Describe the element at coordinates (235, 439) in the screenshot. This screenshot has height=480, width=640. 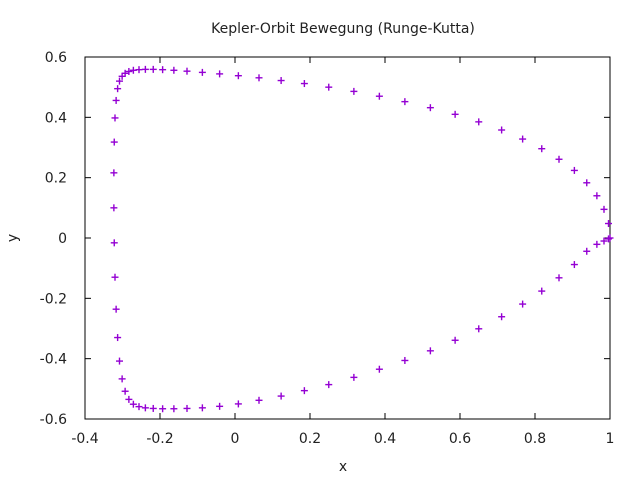
I see `x-tick-label: 0` at that location.